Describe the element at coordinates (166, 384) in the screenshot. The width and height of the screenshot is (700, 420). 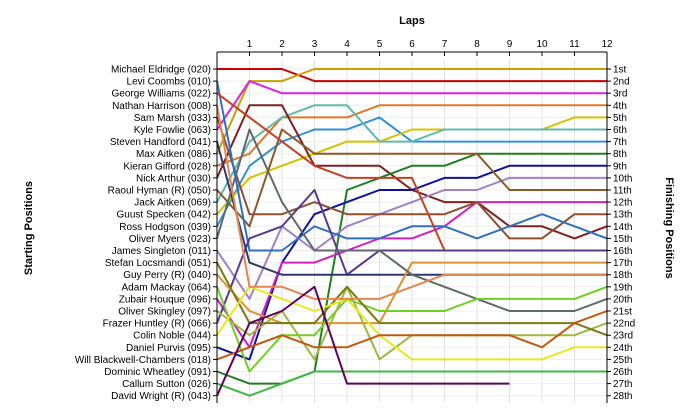
I see `starting-position-label: Callum Sutton (026)` at that location.